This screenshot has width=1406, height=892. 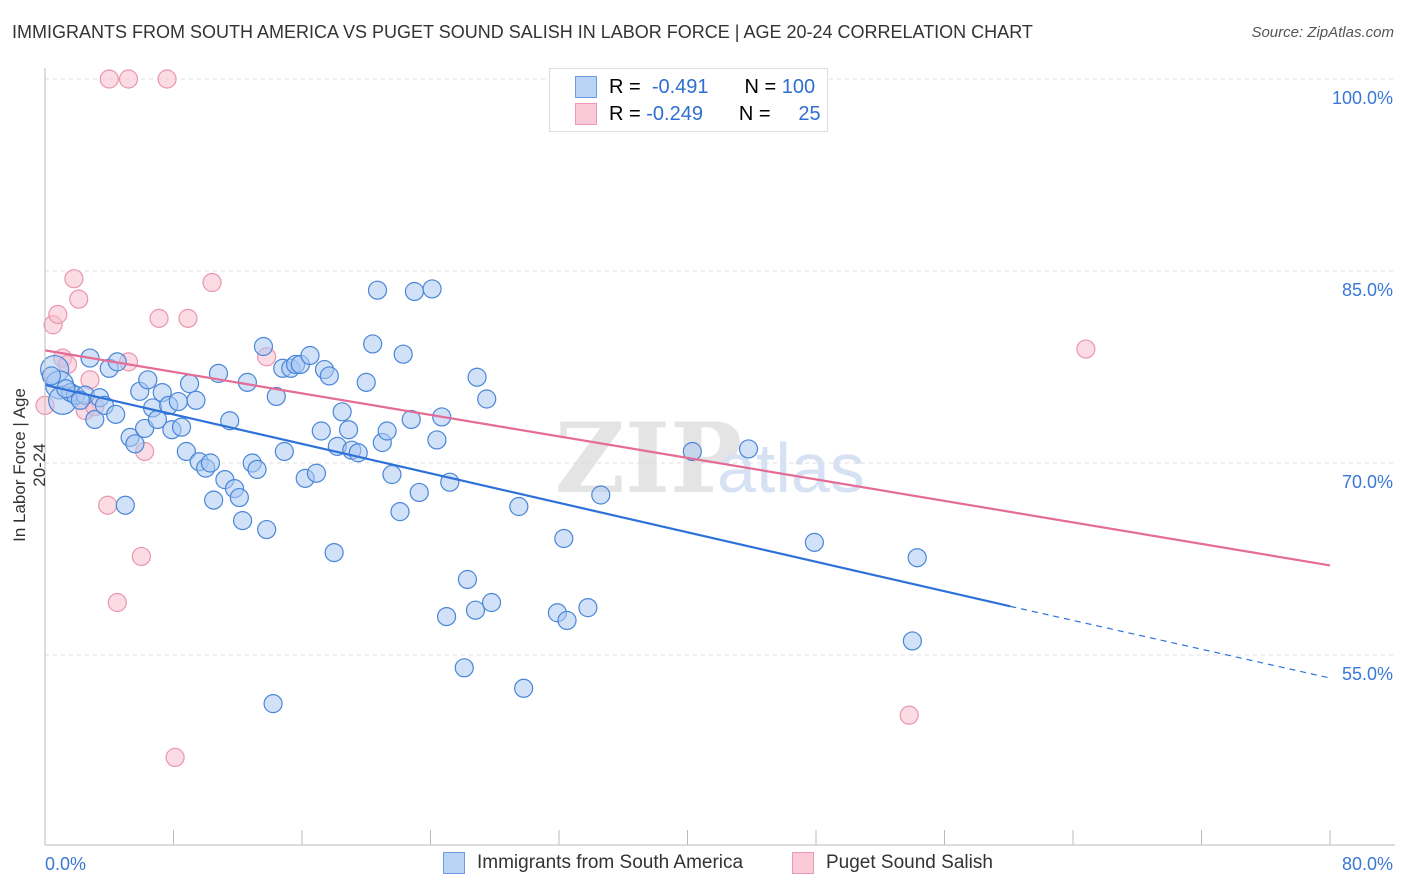 I want to click on legend-row-blue: R = -0.491 N = 100, so click(x=695, y=87).